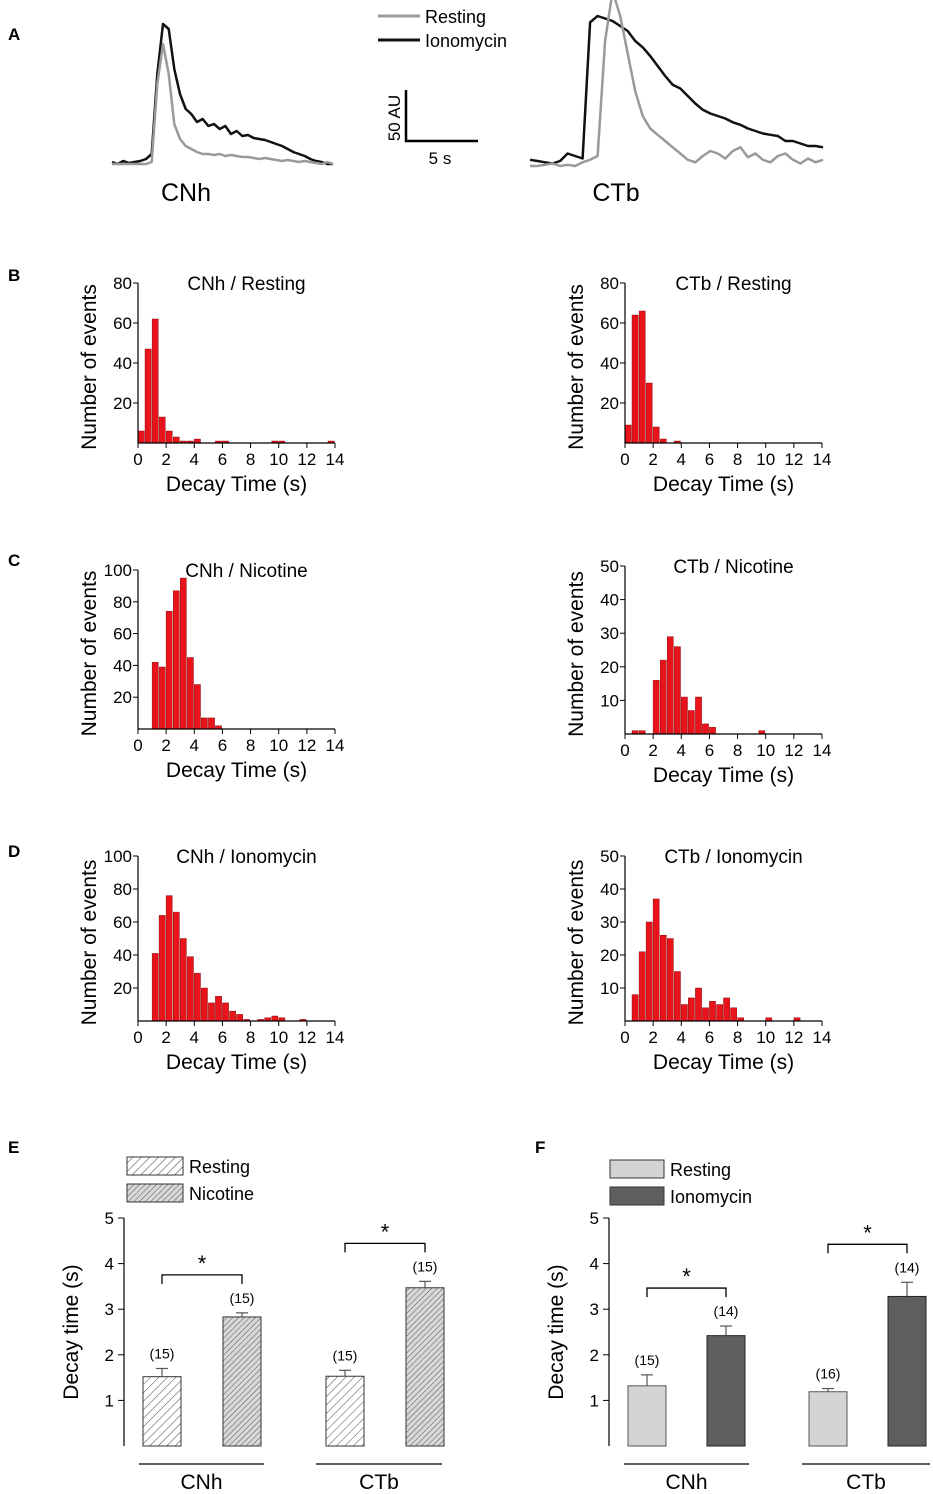 This screenshot has width=933, height=1494. I want to click on legend-label-resting-e: Resting, so click(219, 1167).